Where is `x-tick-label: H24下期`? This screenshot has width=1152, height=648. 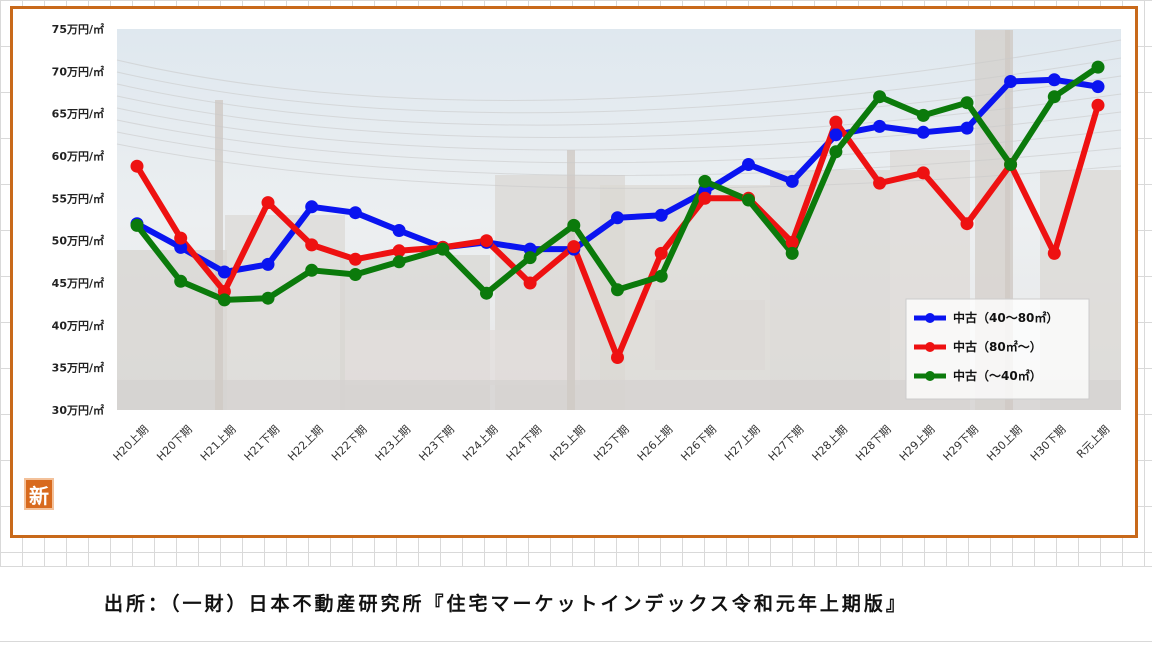
x-tick-label: H24下期 is located at coordinates (524, 443).